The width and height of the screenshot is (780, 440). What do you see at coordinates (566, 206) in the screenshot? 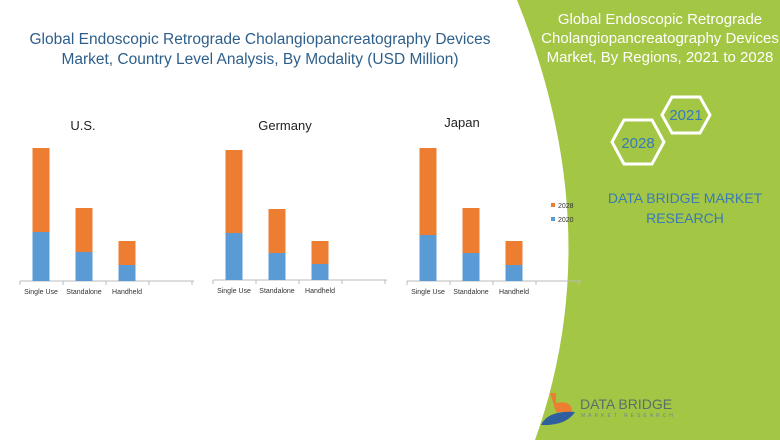
I see `legend-label: 2028` at bounding box center [566, 206].